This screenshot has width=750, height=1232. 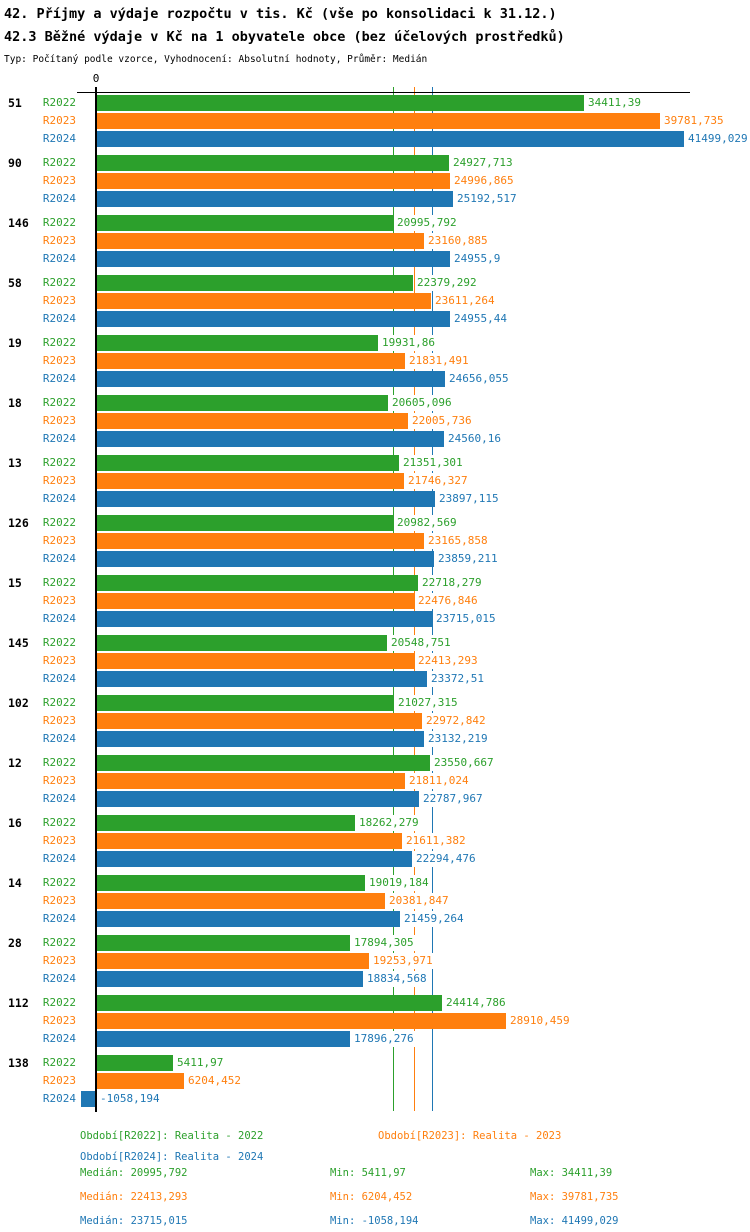 What do you see at coordinates (249, 841) in the screenshot?
I see `bar-16-r2023` at bounding box center [249, 841].